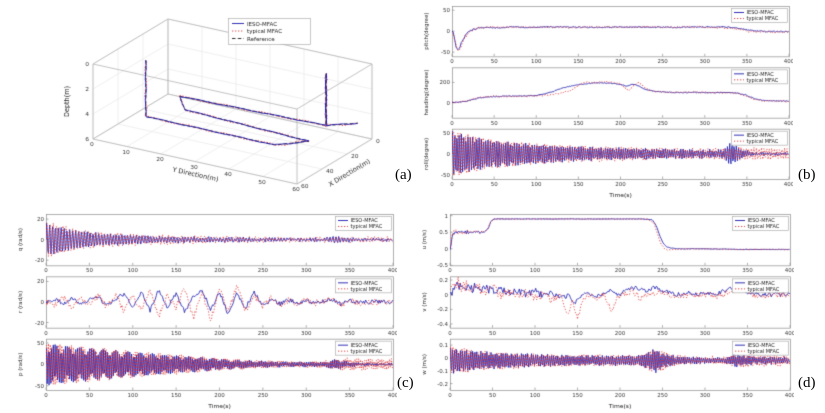 This screenshot has height=413, width=825. I want to click on panel-d-label: (d), so click(807, 383).